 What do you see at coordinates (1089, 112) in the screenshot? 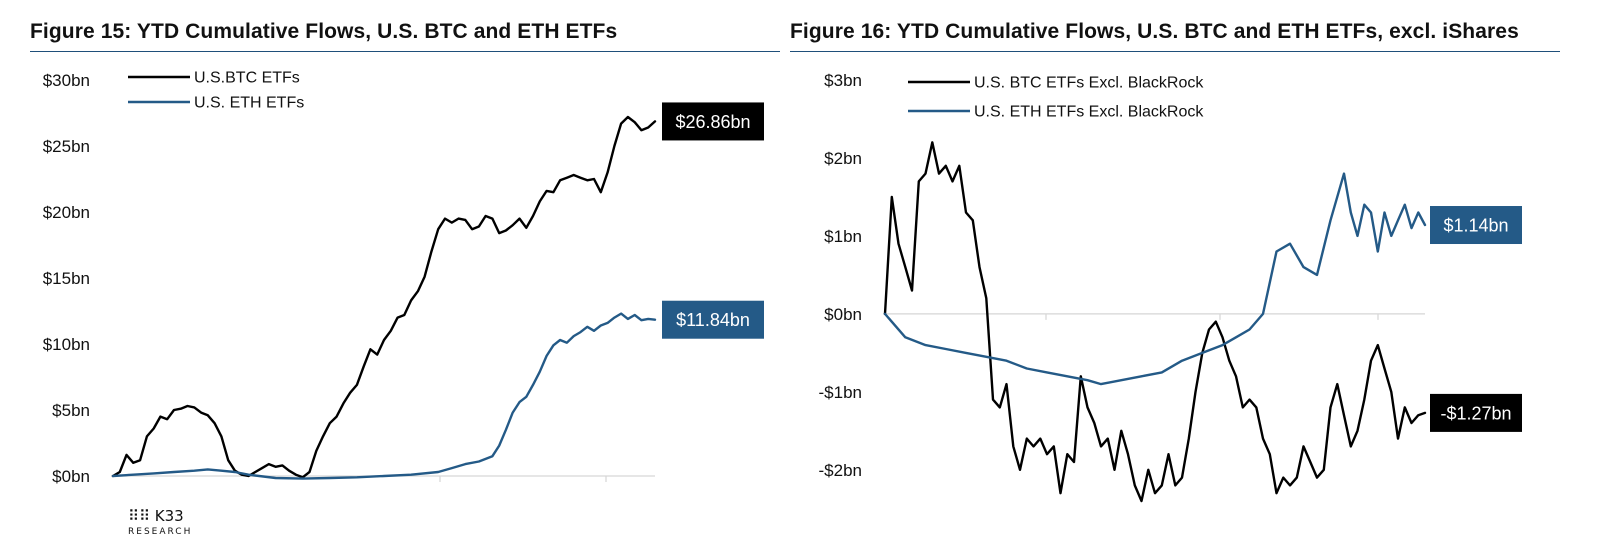
I see `legend-entry: U.S. ETH ETFs Excl. BlackRock` at bounding box center [1089, 112].